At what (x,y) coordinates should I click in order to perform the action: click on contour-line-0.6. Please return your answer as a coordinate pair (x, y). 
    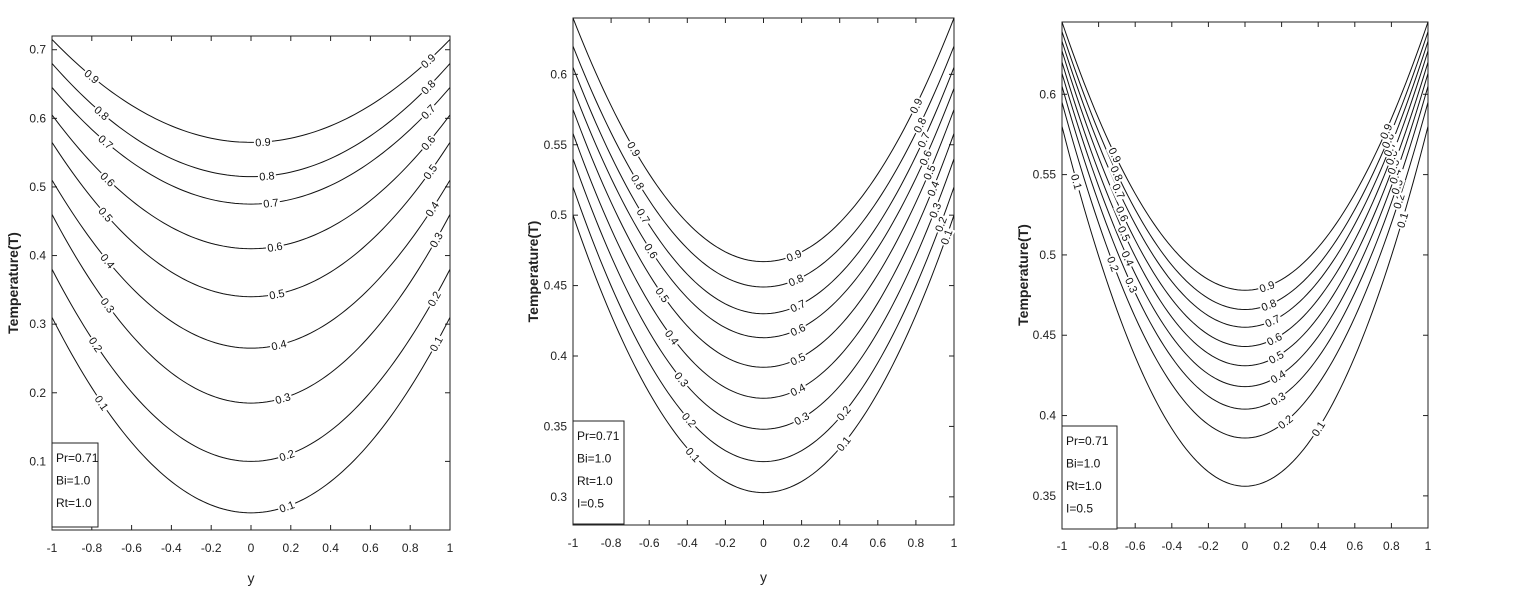
    Looking at the image, I should click on (763, 213).